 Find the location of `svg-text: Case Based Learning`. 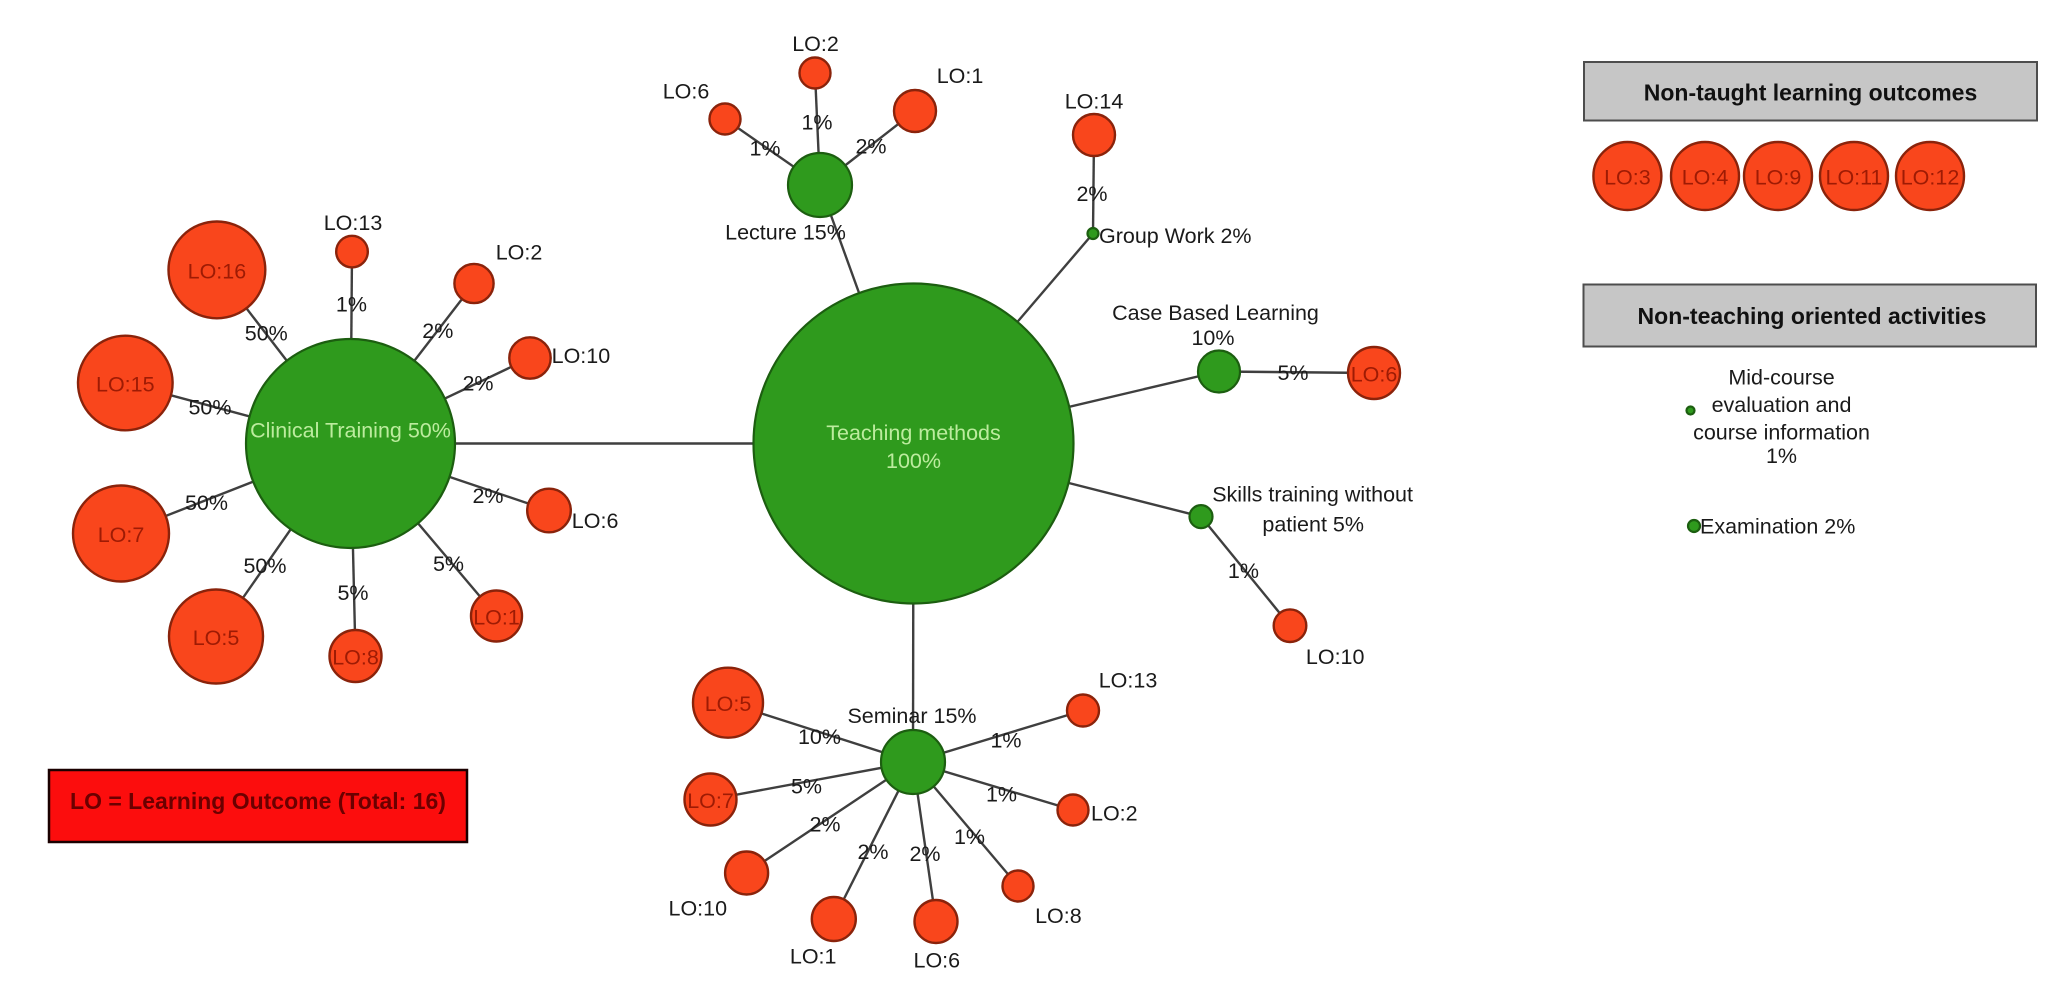

svg-text: Case Based Learning is located at coordinates (1215, 313).